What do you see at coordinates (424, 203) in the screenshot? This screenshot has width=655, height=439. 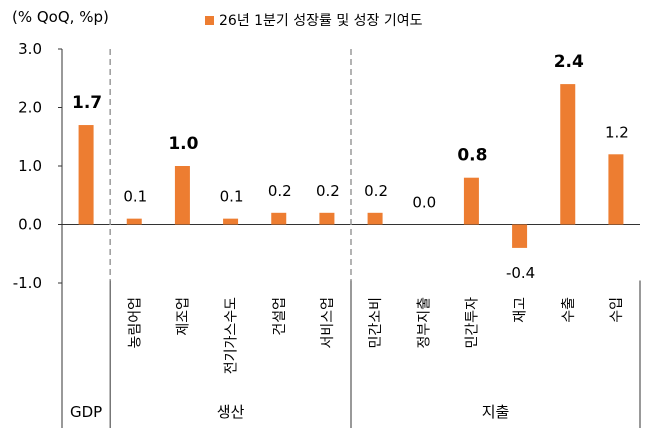 I see `data-label: 0.0` at bounding box center [424, 203].